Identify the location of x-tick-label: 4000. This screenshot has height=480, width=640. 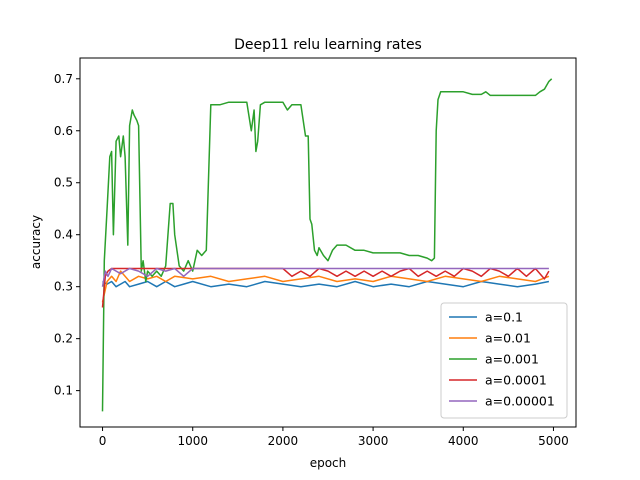
(463, 441).